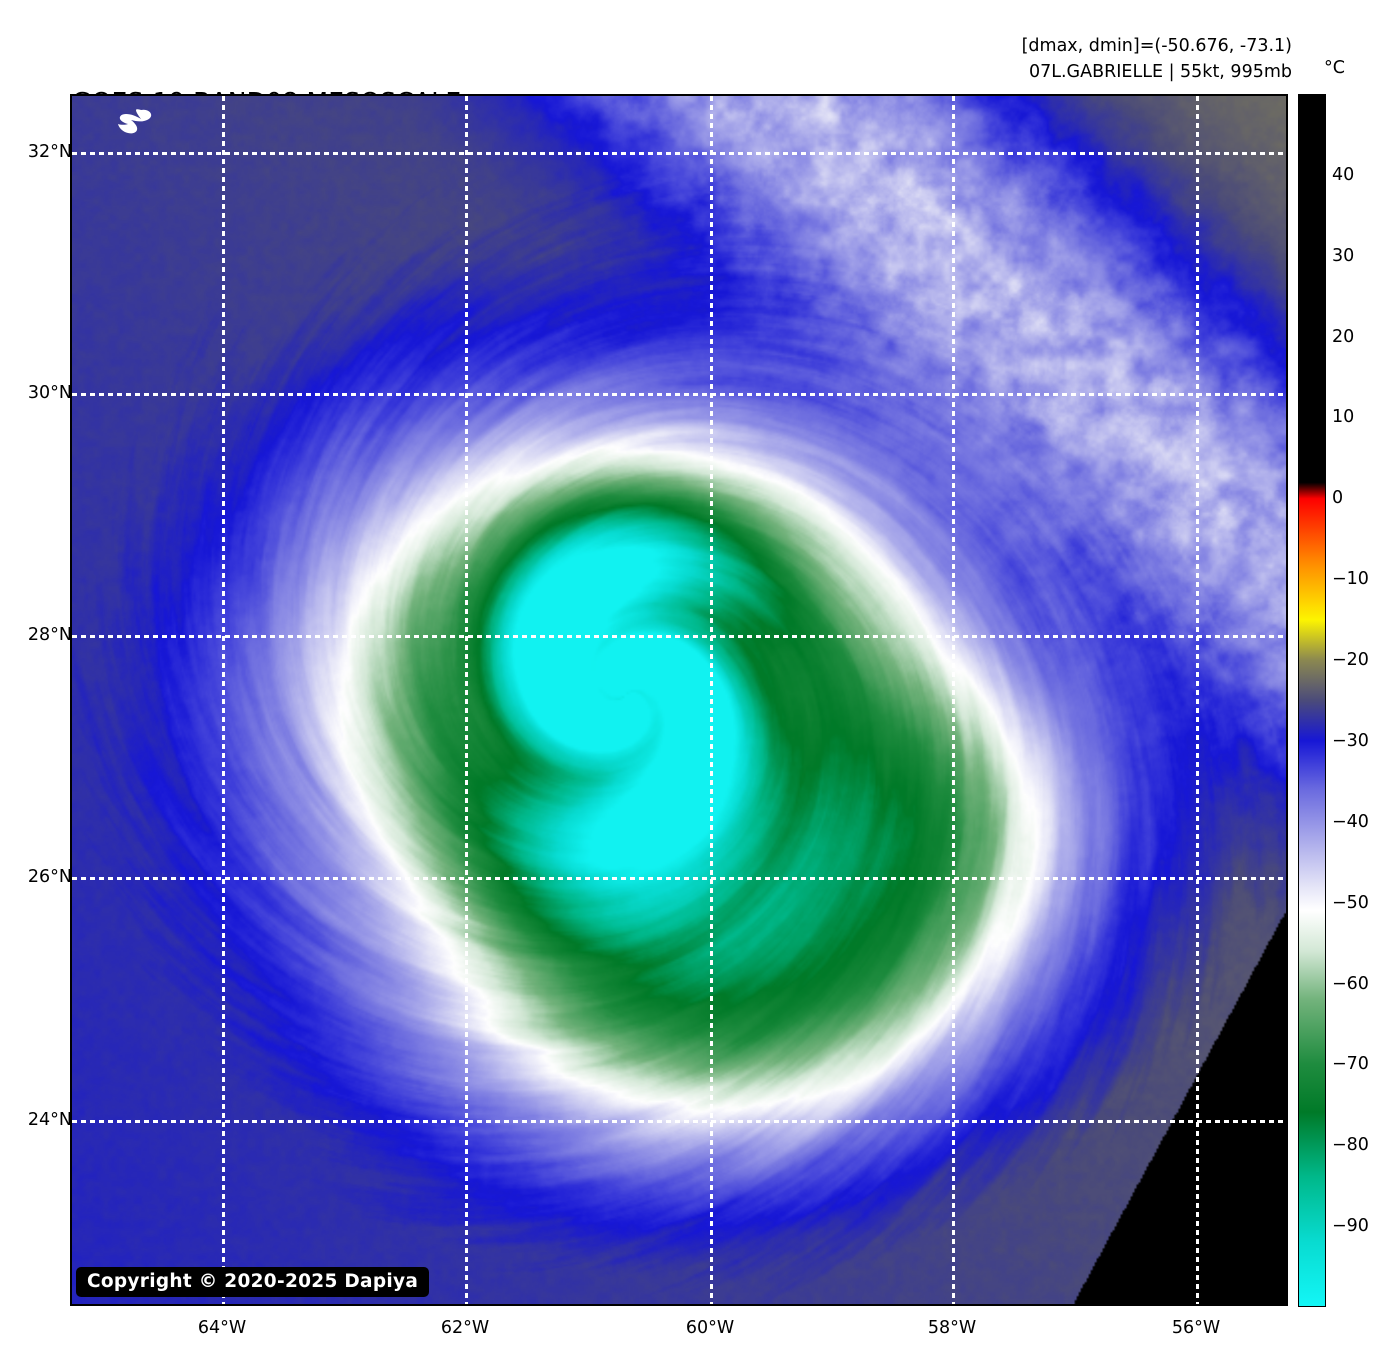 The width and height of the screenshot is (1390, 1359). What do you see at coordinates (1343, 336) in the screenshot?
I see `colorbar-tick-label: 20` at bounding box center [1343, 336].